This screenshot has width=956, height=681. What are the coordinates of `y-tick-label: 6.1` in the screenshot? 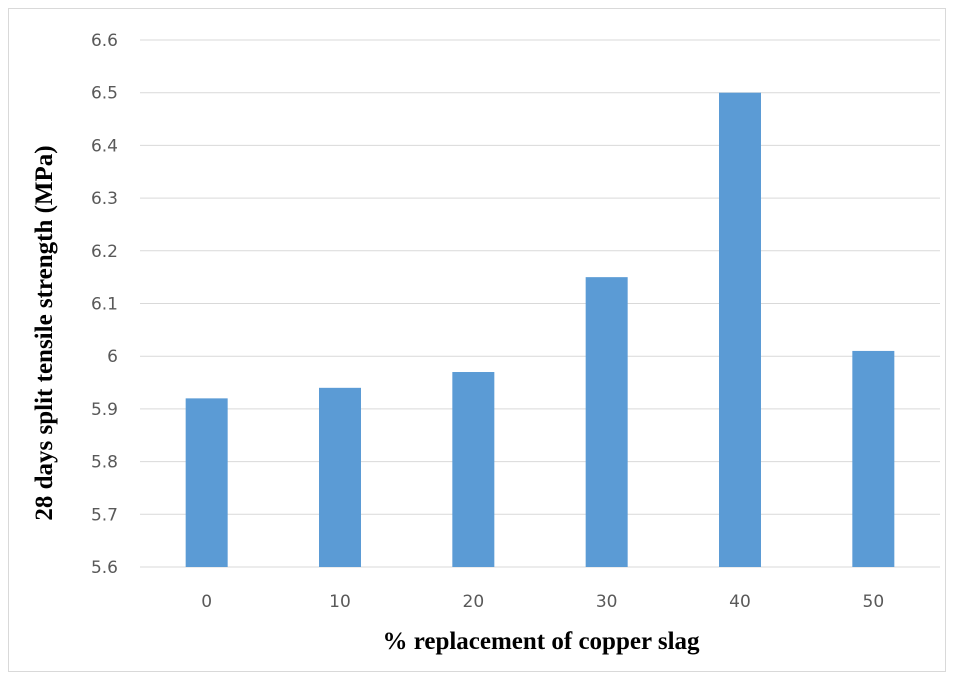 It's located at (104, 305).